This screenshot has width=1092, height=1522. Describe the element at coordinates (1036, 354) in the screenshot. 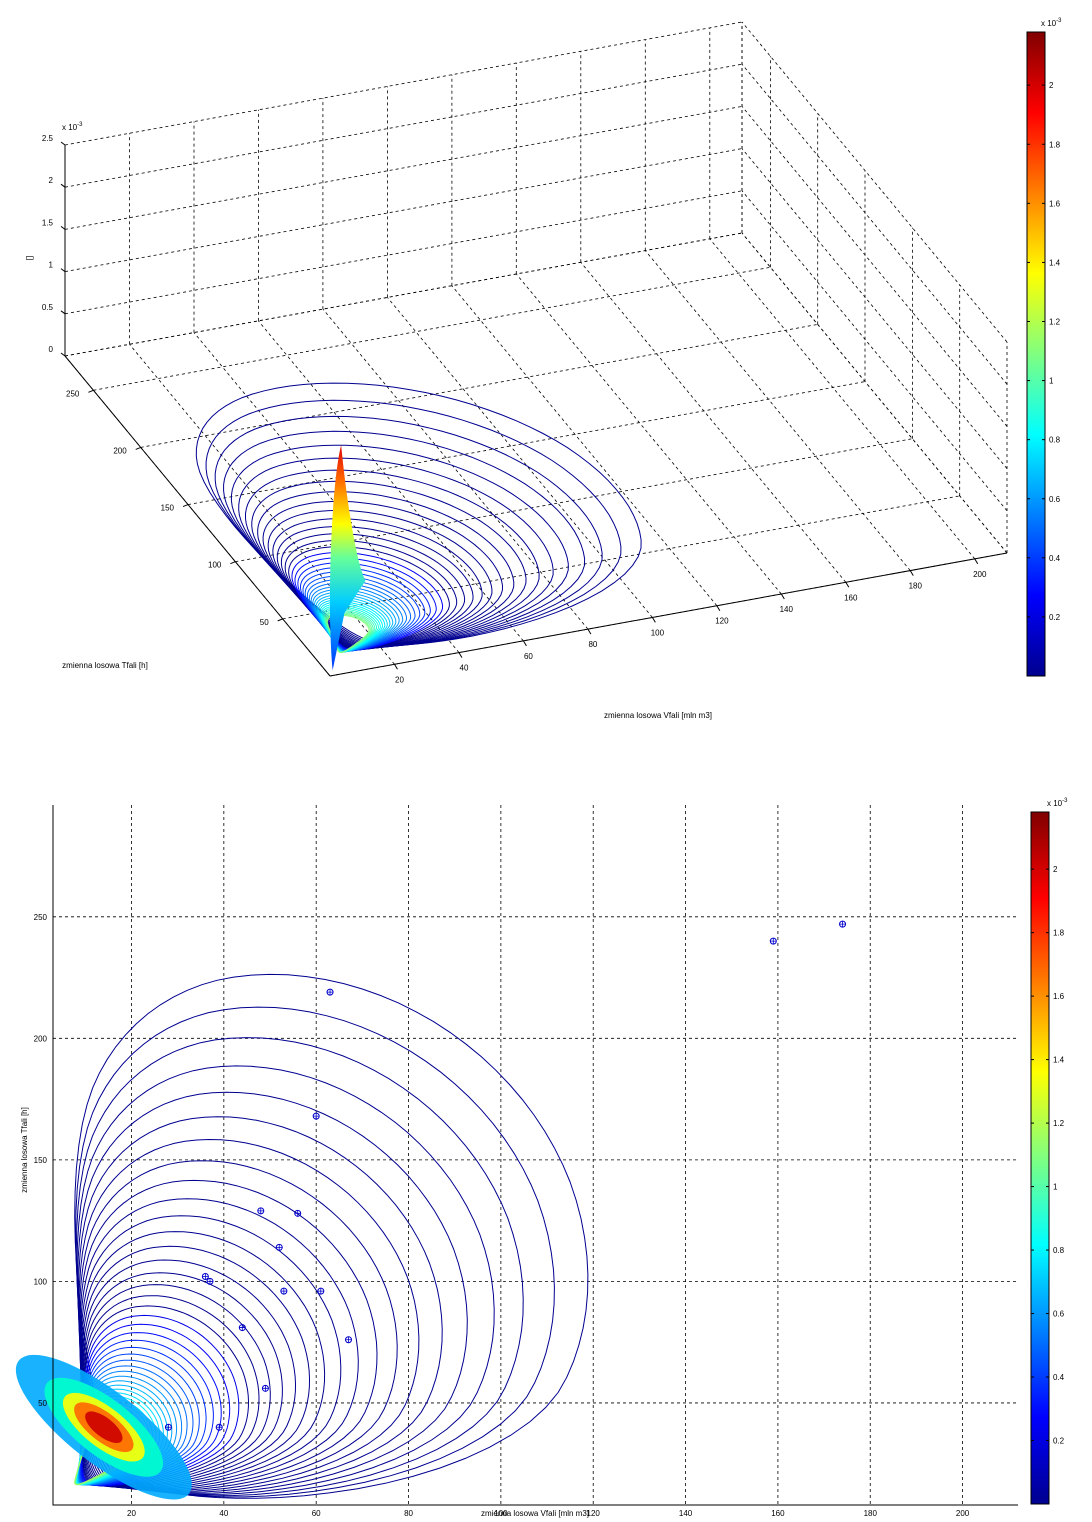

I see `colorbar-top-gradient` at that location.